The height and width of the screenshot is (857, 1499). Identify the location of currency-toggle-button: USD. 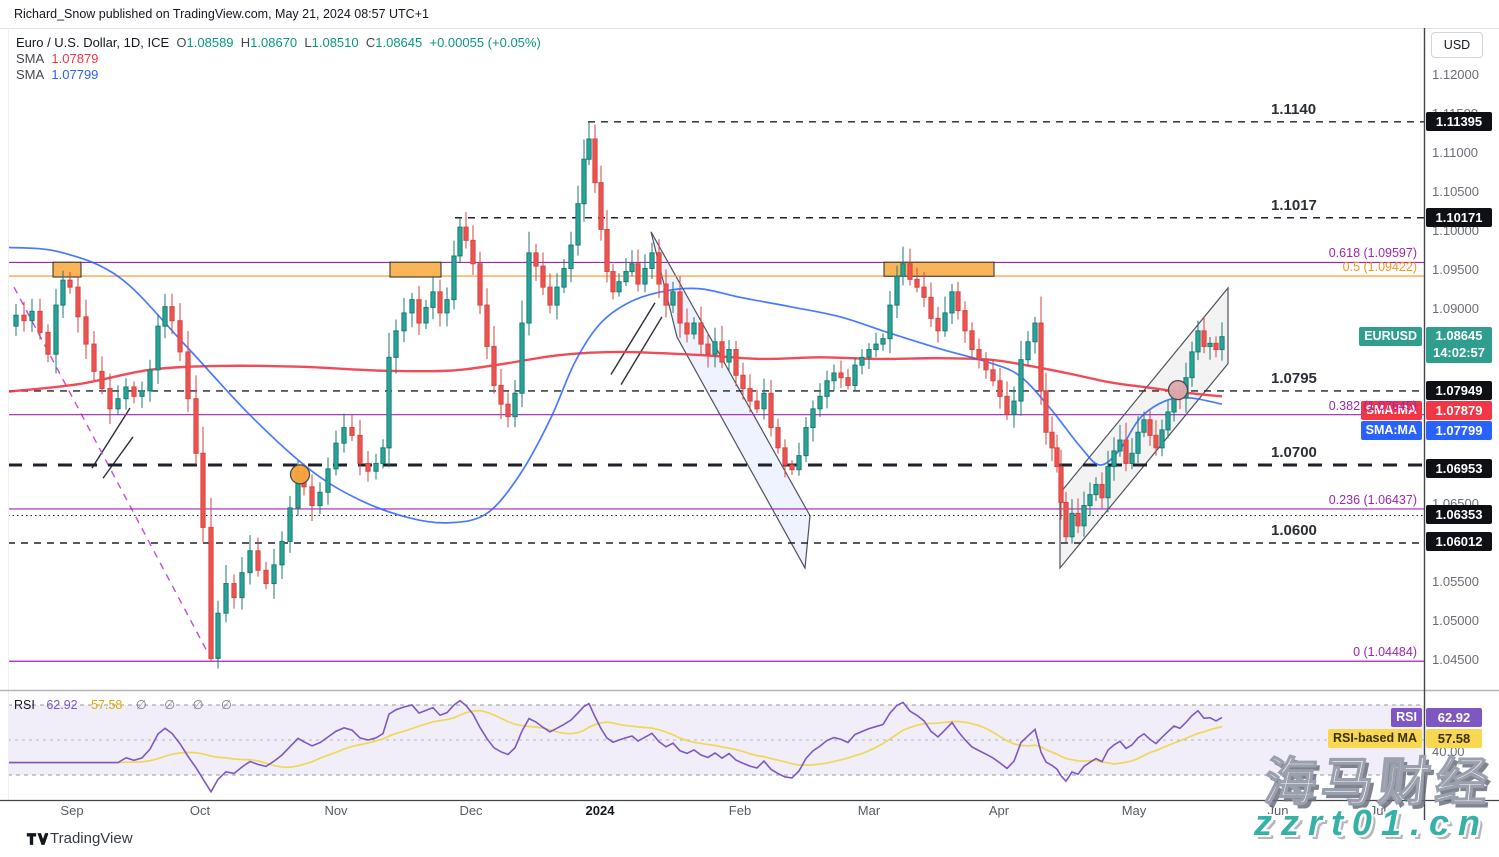
(1457, 45).